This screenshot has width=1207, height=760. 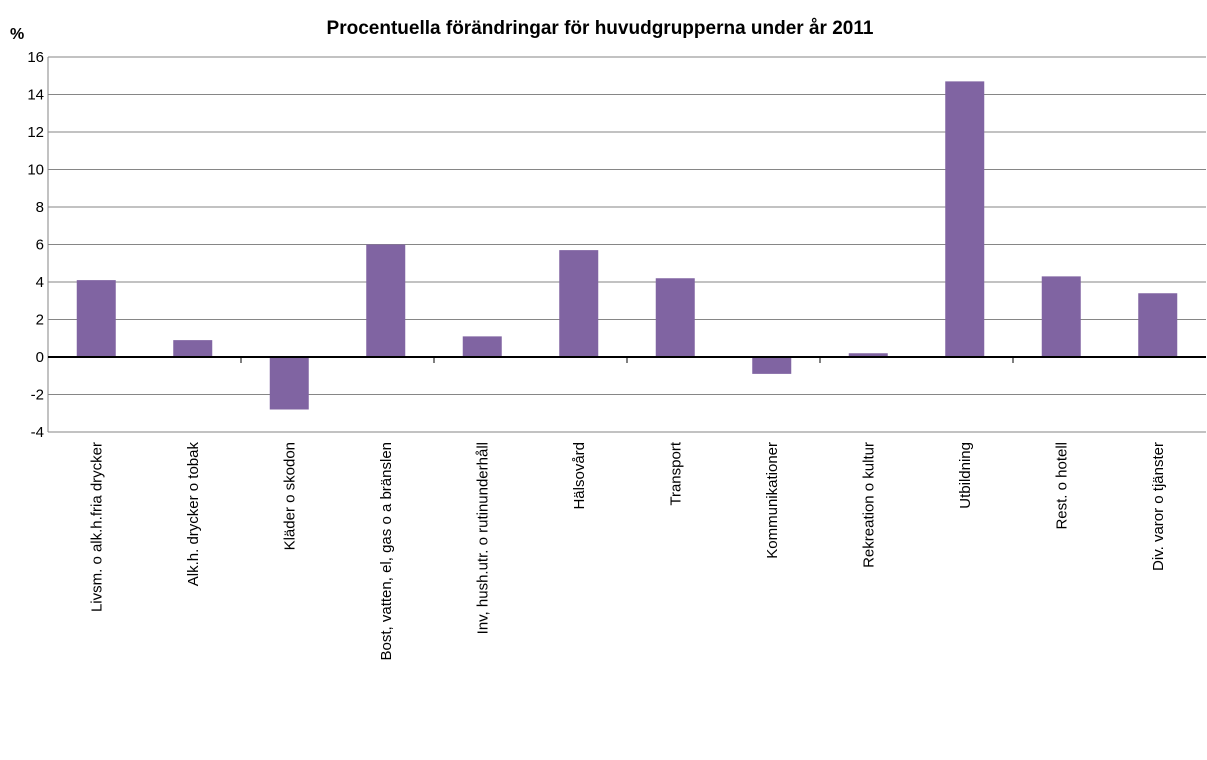 I want to click on x-tick-label: Transport, so click(x=675, y=473).